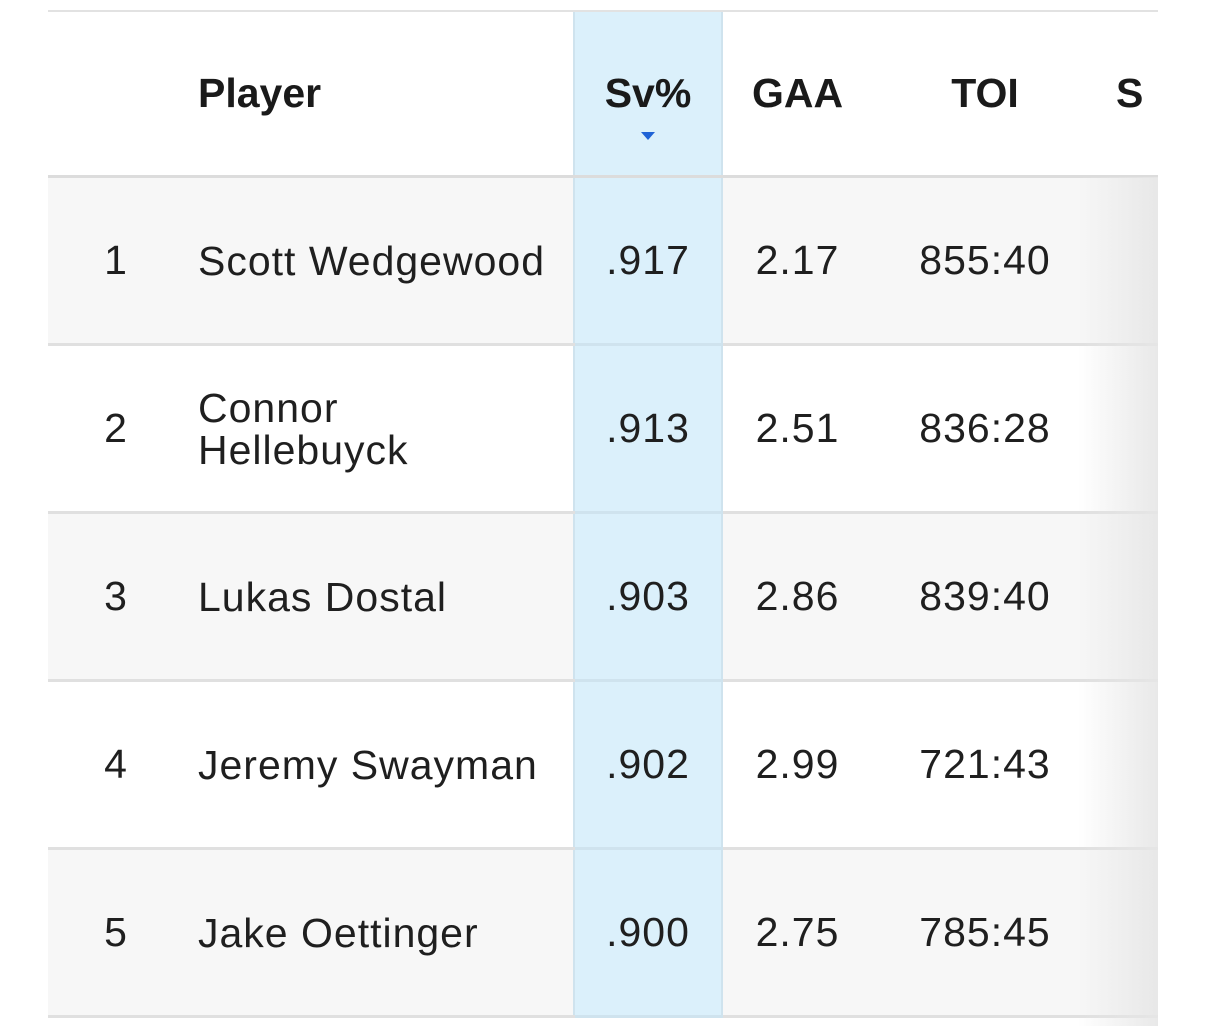 The width and height of the screenshot is (1206, 1026). Describe the element at coordinates (985, 429) in the screenshot. I see `toi-cell: 836:28` at that location.